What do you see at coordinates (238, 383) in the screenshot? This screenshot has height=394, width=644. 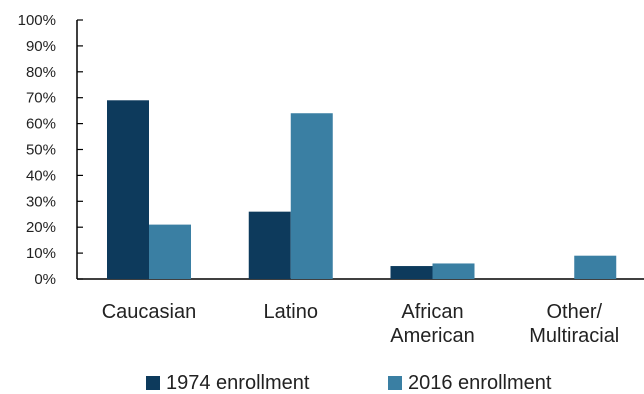 I see `legend-label: 1974 enrollment` at bounding box center [238, 383].